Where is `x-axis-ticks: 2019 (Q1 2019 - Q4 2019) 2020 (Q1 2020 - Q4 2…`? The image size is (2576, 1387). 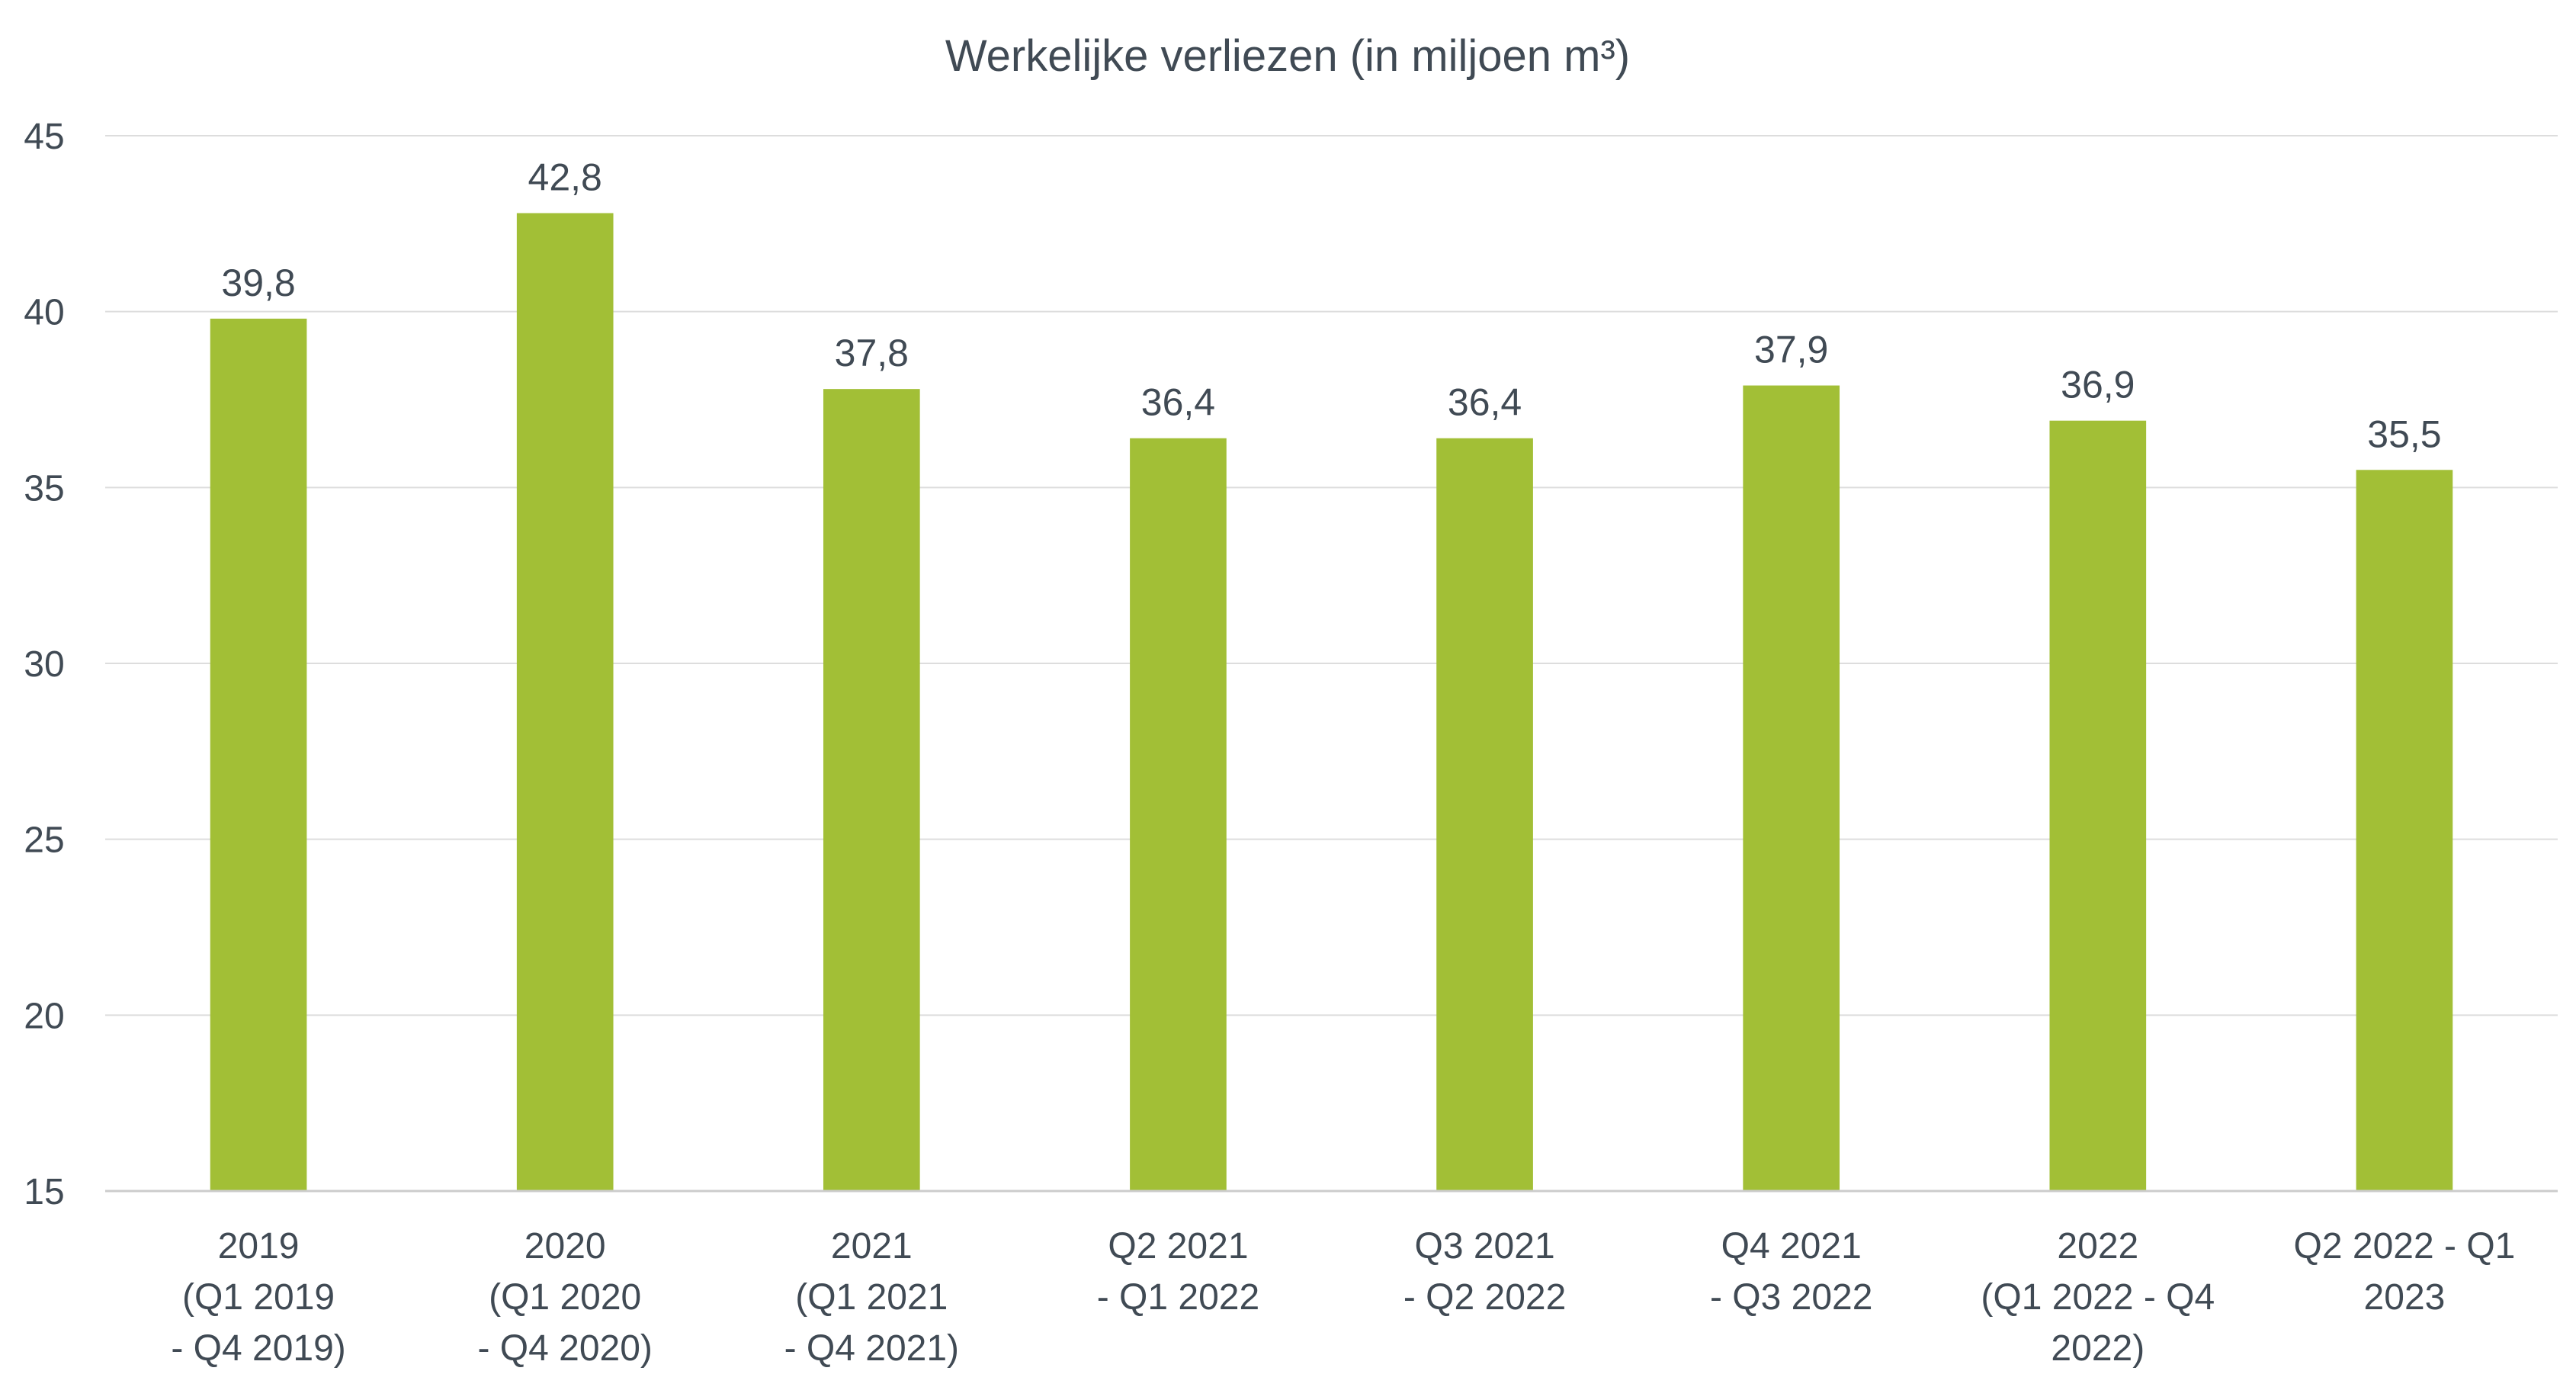 x-axis-ticks: 2019 (Q1 2019 - Q4 2019) 2020 (Q1 2020 - Q4 2… is located at coordinates (1343, 1297).